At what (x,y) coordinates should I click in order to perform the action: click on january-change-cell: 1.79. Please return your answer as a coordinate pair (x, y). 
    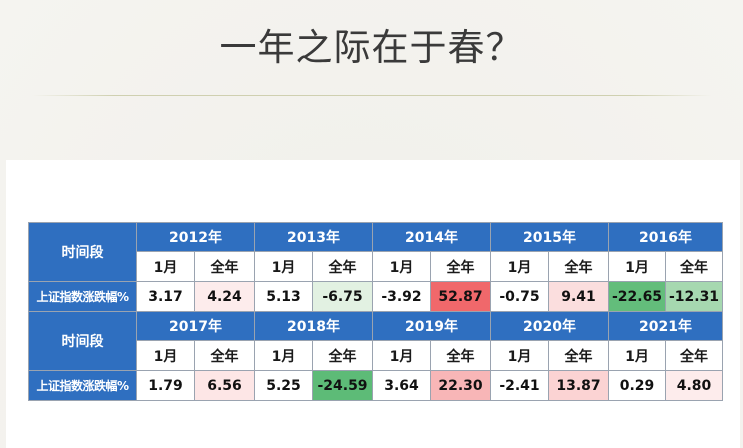
    Looking at the image, I should click on (165, 385).